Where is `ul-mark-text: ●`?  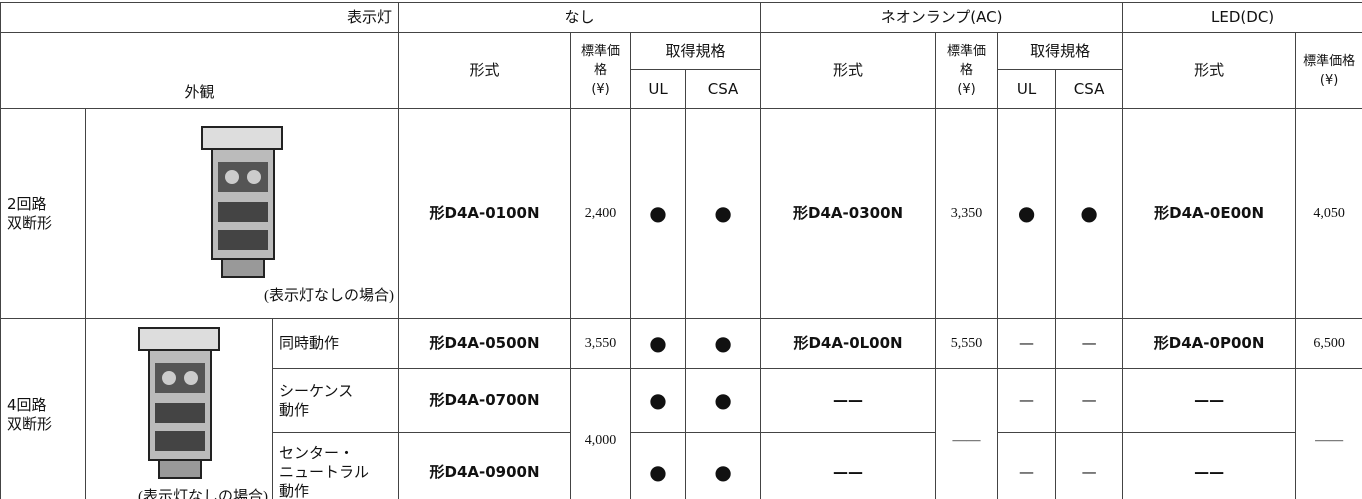
ul-mark-text: ● is located at coordinates (658, 343).